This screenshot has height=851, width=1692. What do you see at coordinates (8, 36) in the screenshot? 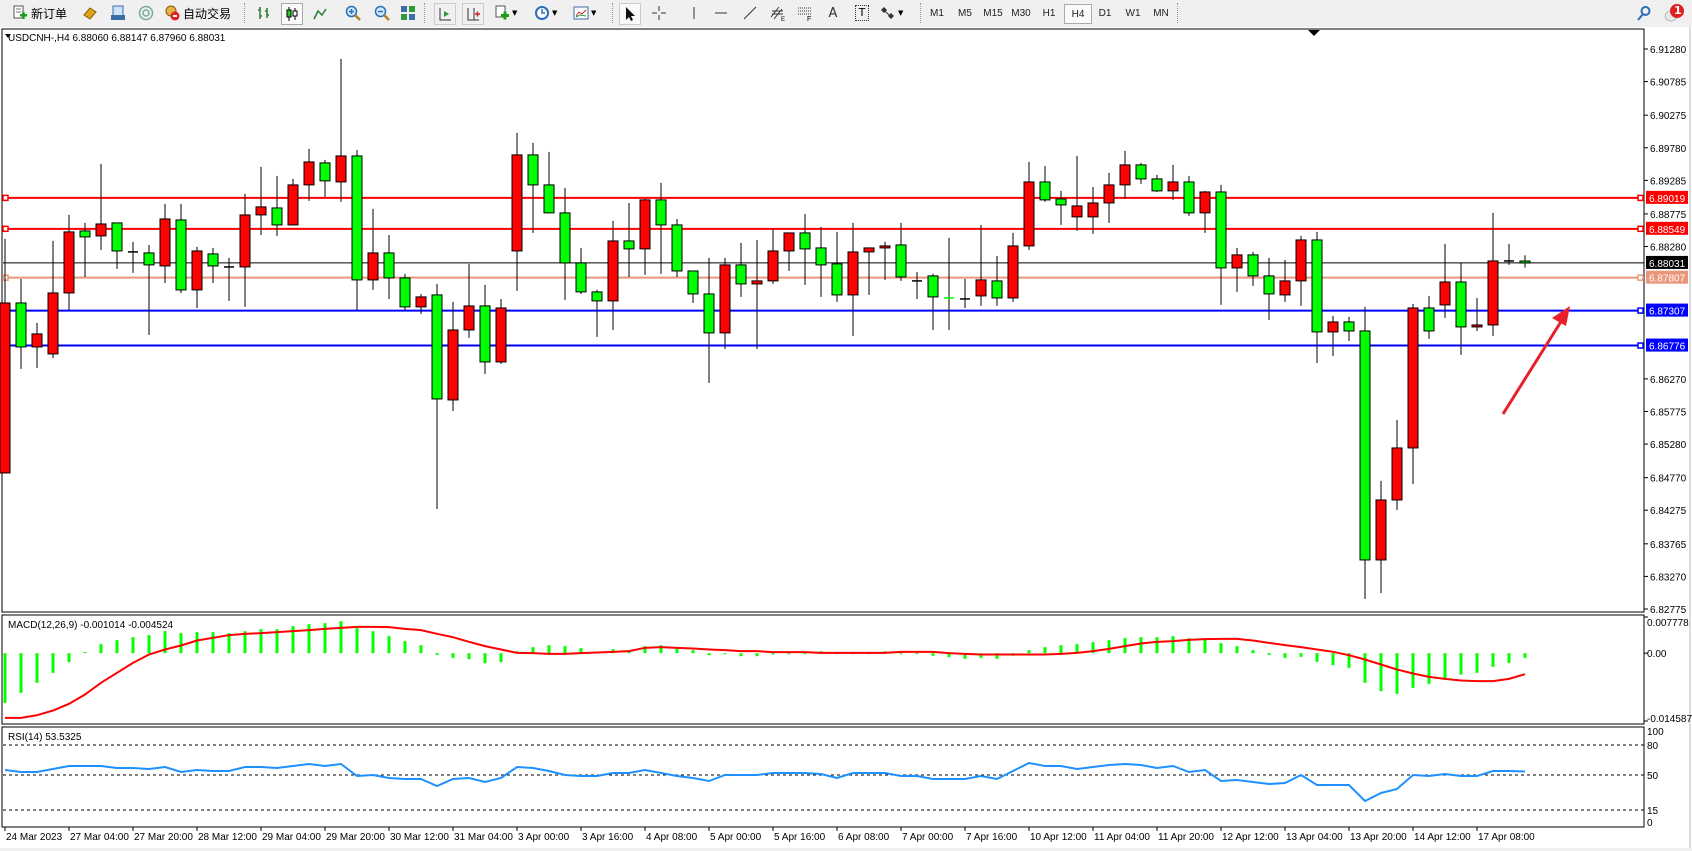
I see `chart-menu-triangle-icon` at bounding box center [8, 36].